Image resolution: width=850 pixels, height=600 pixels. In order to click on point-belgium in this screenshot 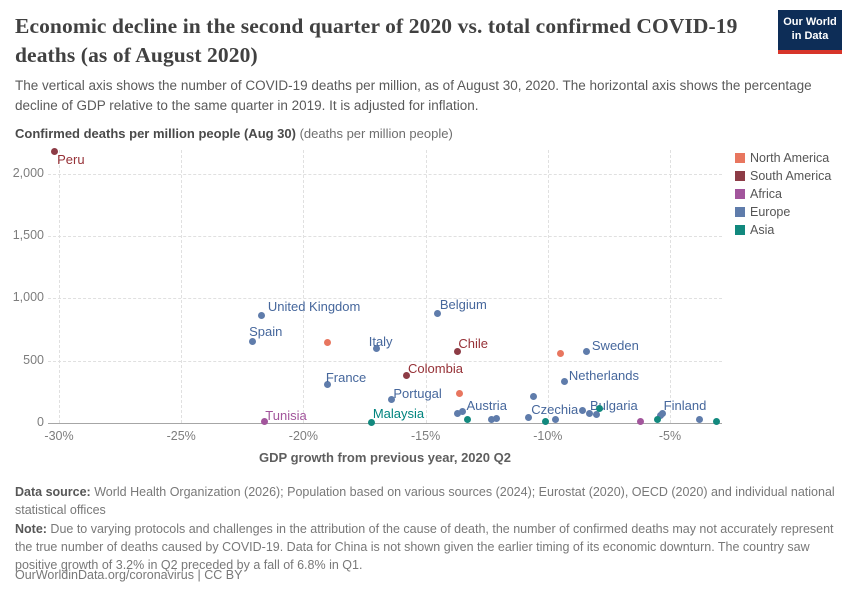, I will do `click(438, 314)`.